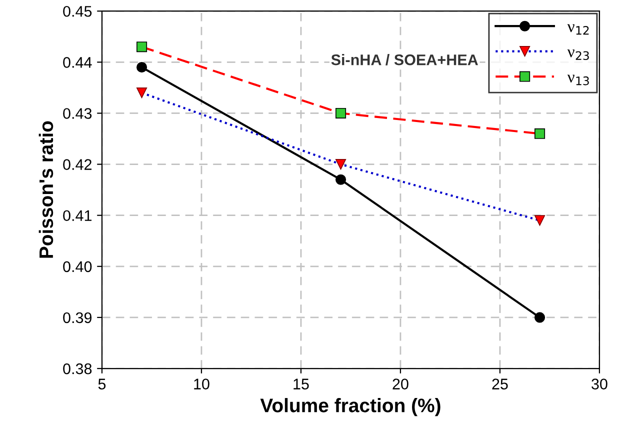  I want to click on x-tick-label: 25, so click(500, 384).